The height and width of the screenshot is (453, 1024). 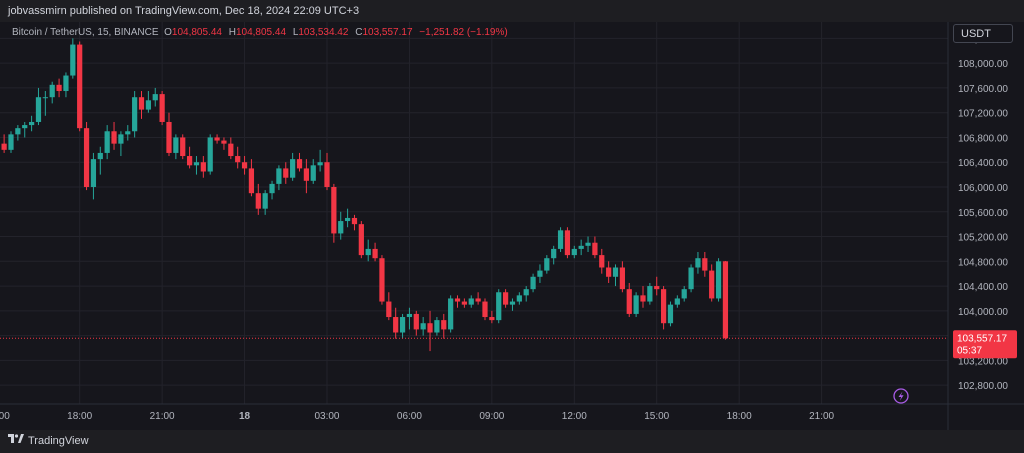 What do you see at coordinates (985, 344) in the screenshot?
I see `last-price-badge` at bounding box center [985, 344].